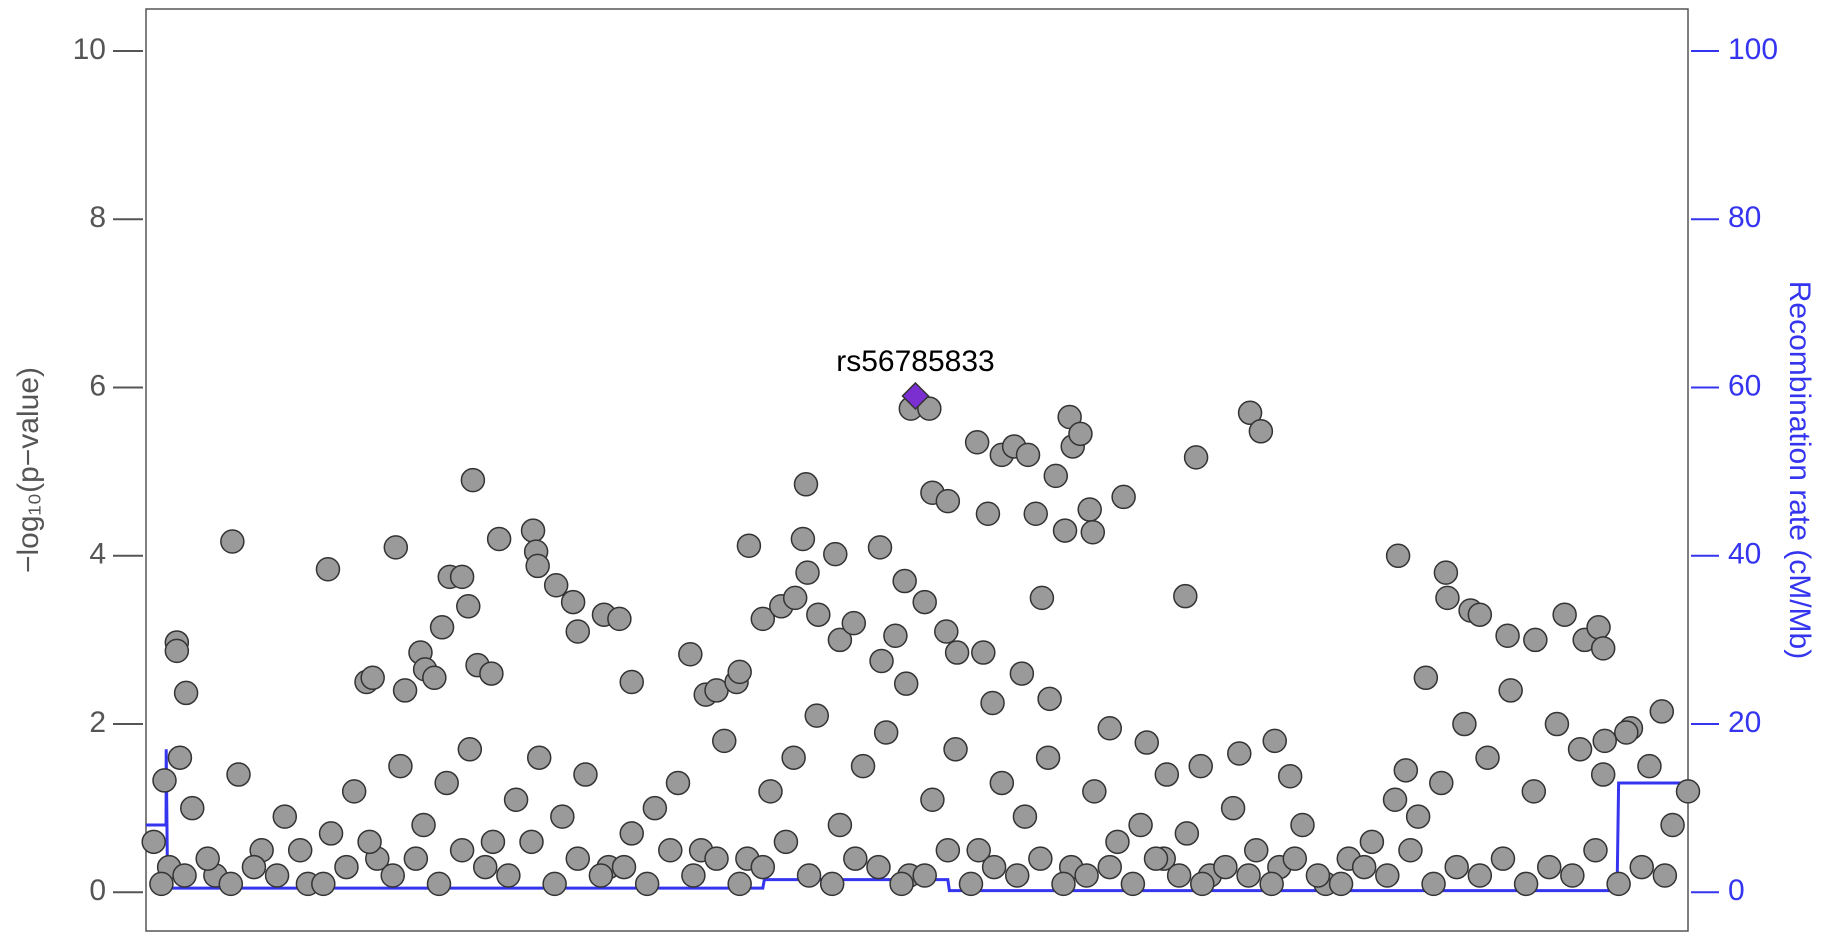 The height and width of the screenshot is (934, 1825). I want to click on y2-tick-label: 100, so click(1753, 49).